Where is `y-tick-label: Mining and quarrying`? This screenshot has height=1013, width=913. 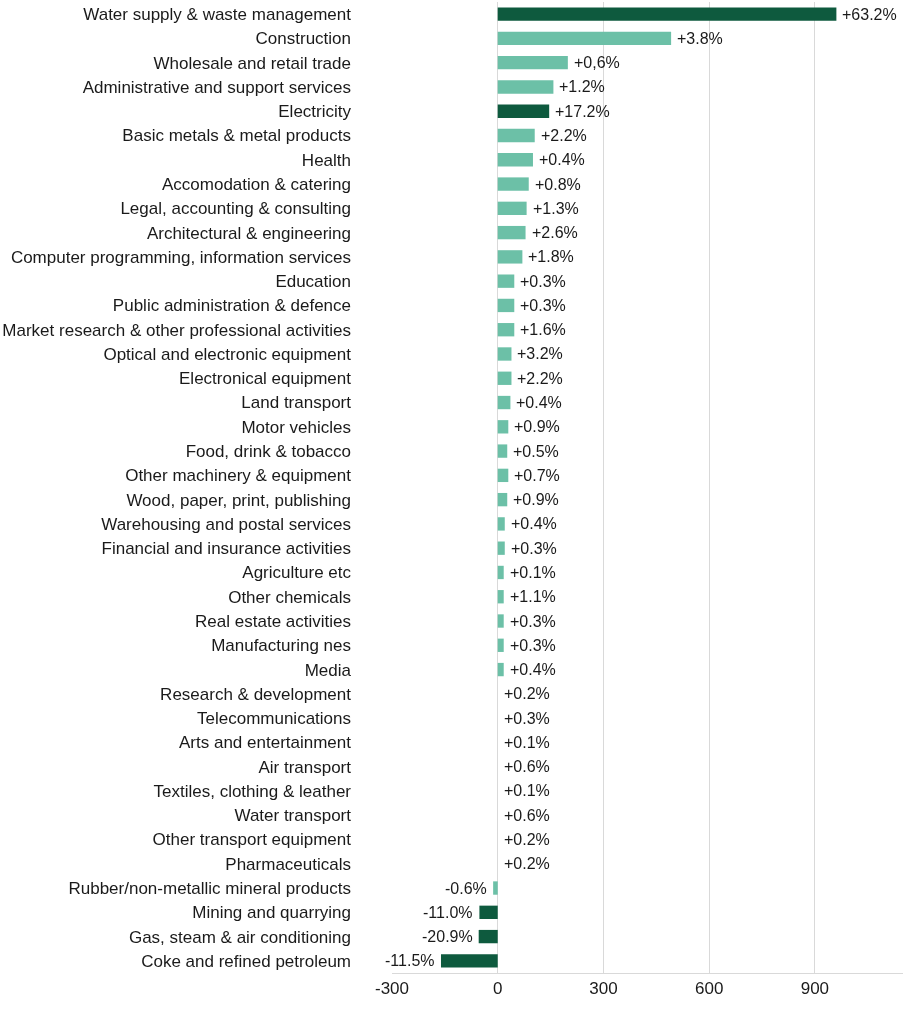 y-tick-label: Mining and quarrying is located at coordinates (271, 913).